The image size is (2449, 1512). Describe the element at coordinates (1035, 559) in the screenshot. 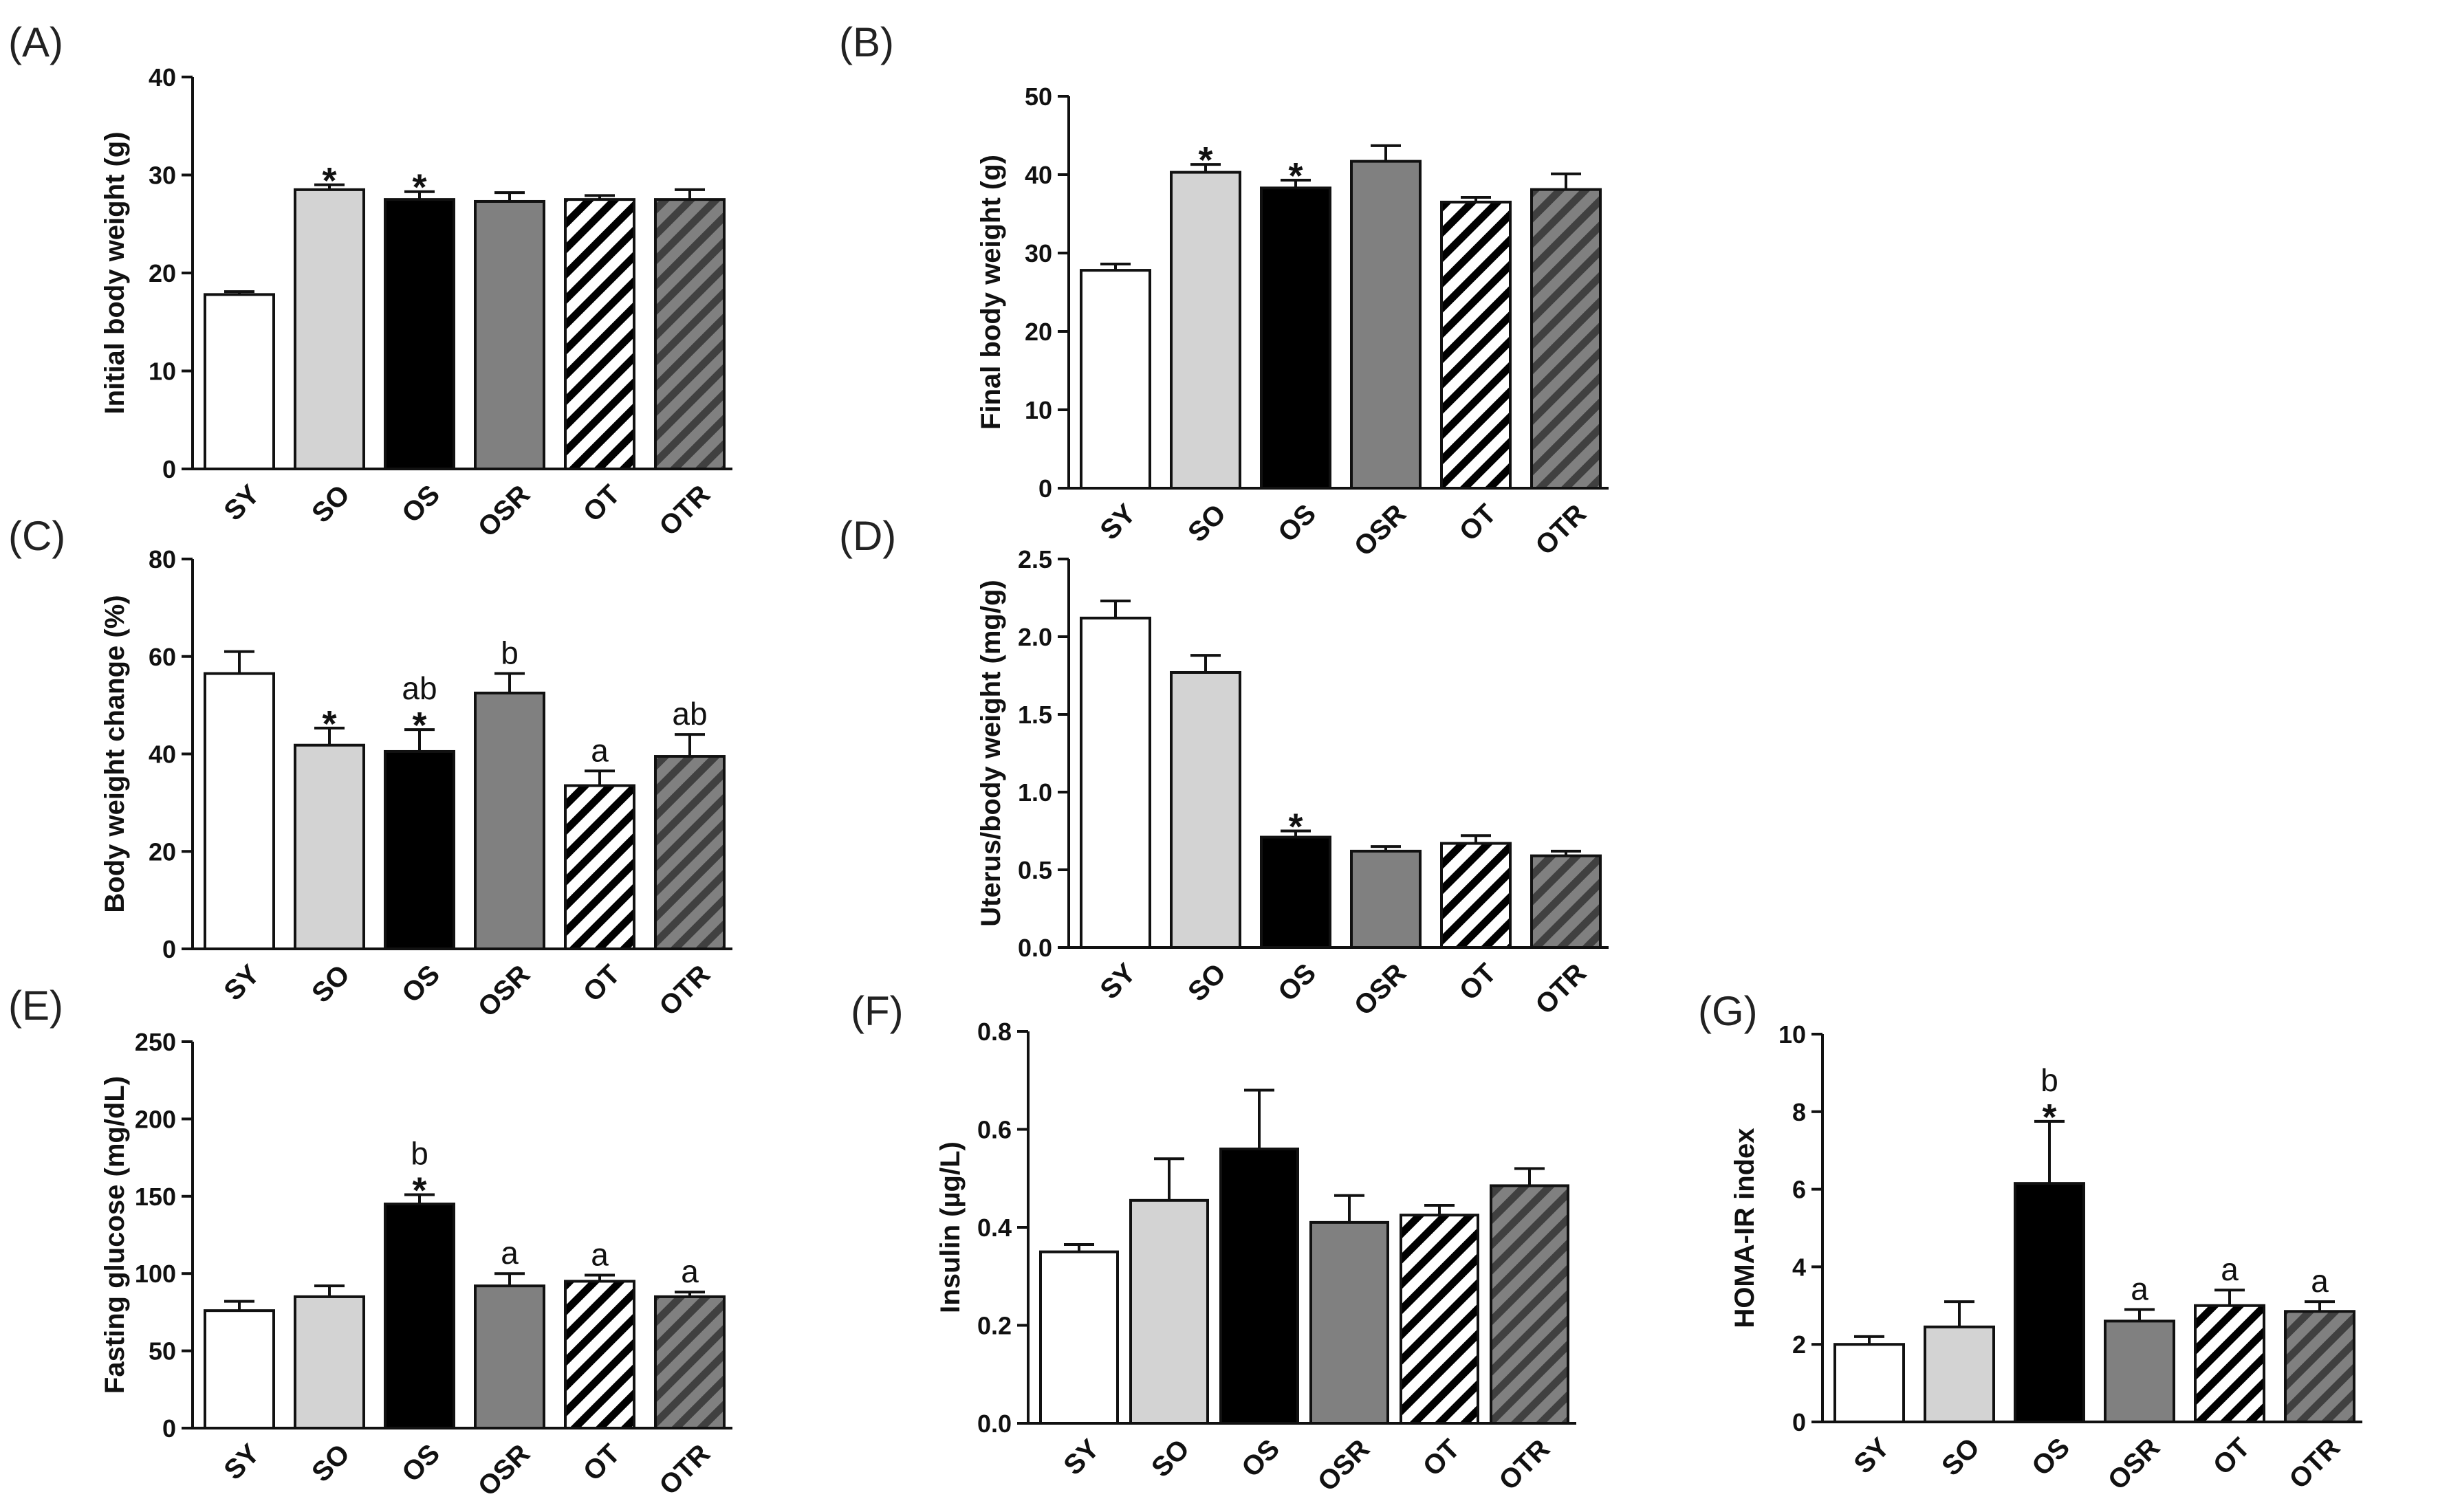

I see `y-tick-label: 2.5` at that location.